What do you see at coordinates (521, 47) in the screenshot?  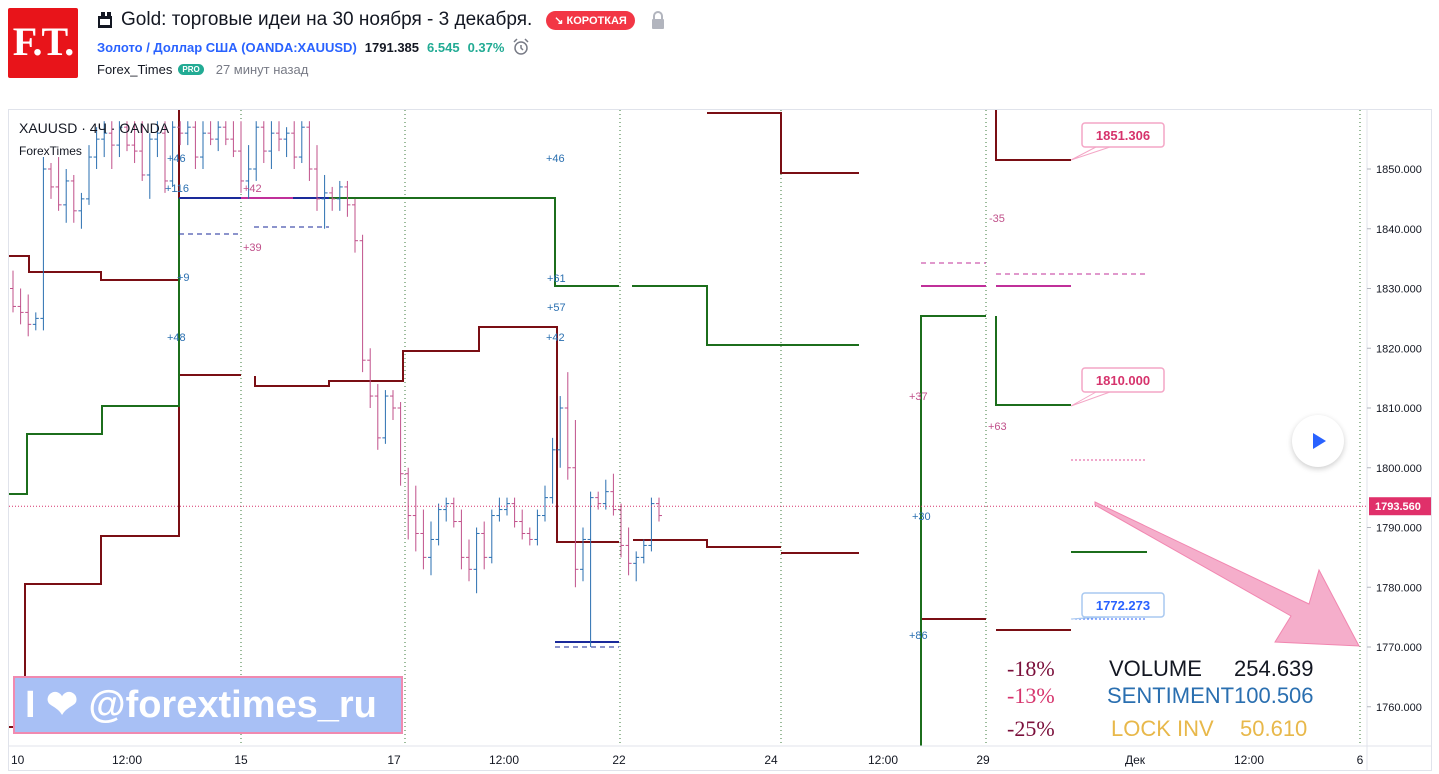 I see `alarm-clock-icon` at bounding box center [521, 47].